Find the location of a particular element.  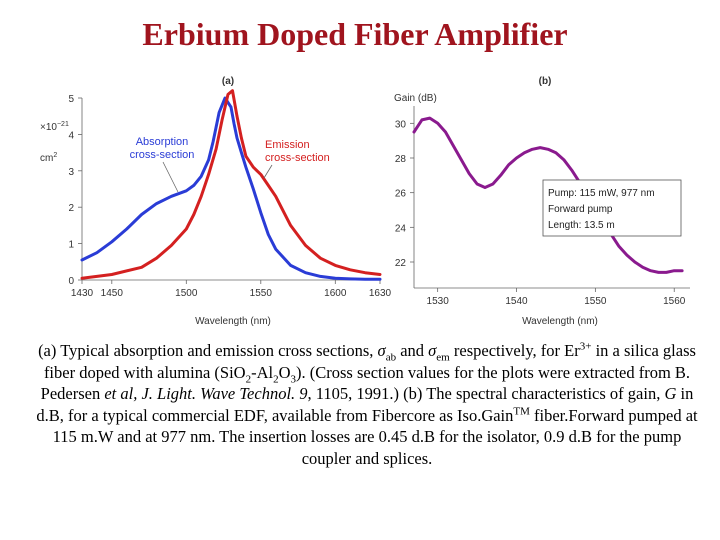

chart-a-y-unit-power: 2 is located at coordinates (55, 155).